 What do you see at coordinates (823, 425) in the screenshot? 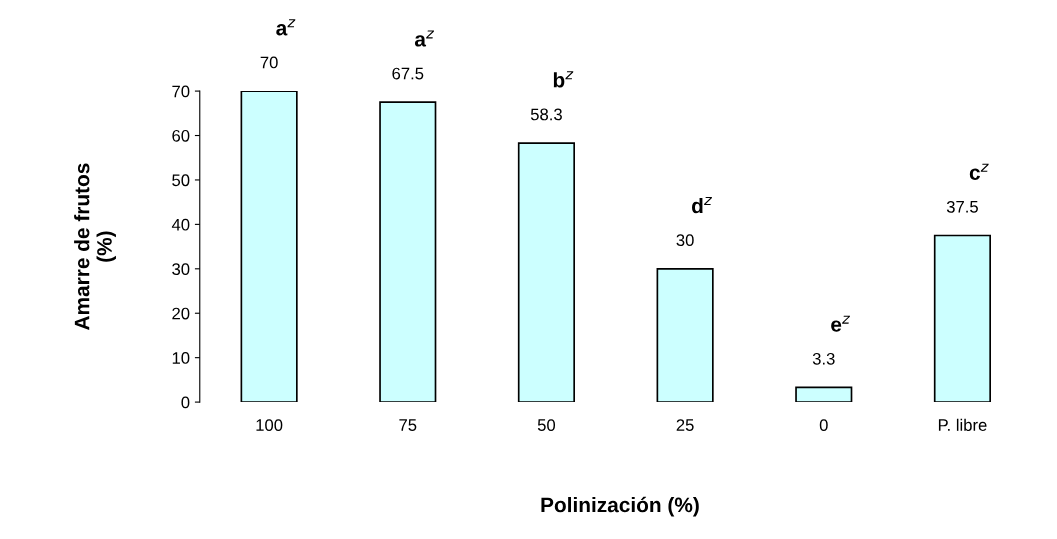
I see `x-tick-label: 0` at bounding box center [823, 425].